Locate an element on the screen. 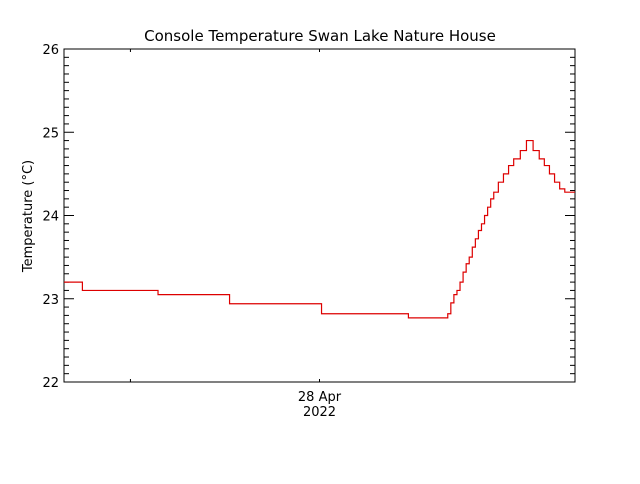 Image resolution: width=640 pixels, height=484 pixels. y-tick-label: 25 is located at coordinates (50, 133).